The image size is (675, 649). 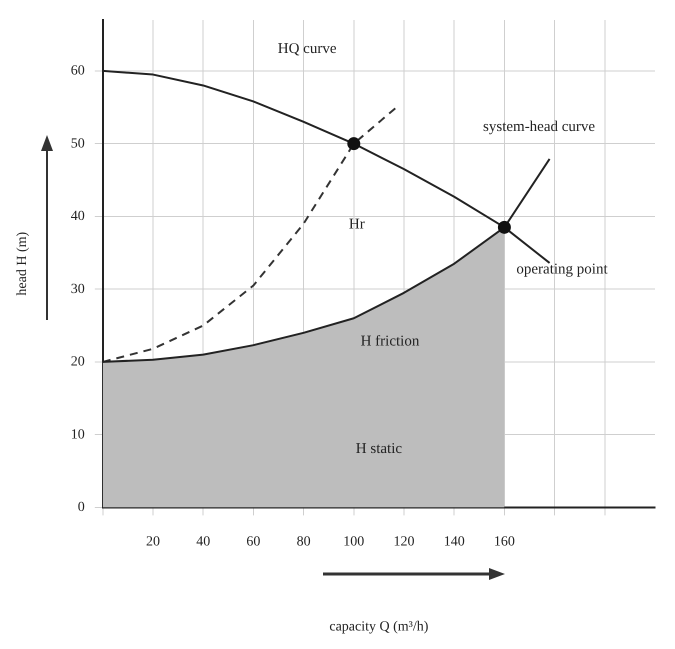 I want to click on x-tick-label: 160, so click(x=504, y=542).